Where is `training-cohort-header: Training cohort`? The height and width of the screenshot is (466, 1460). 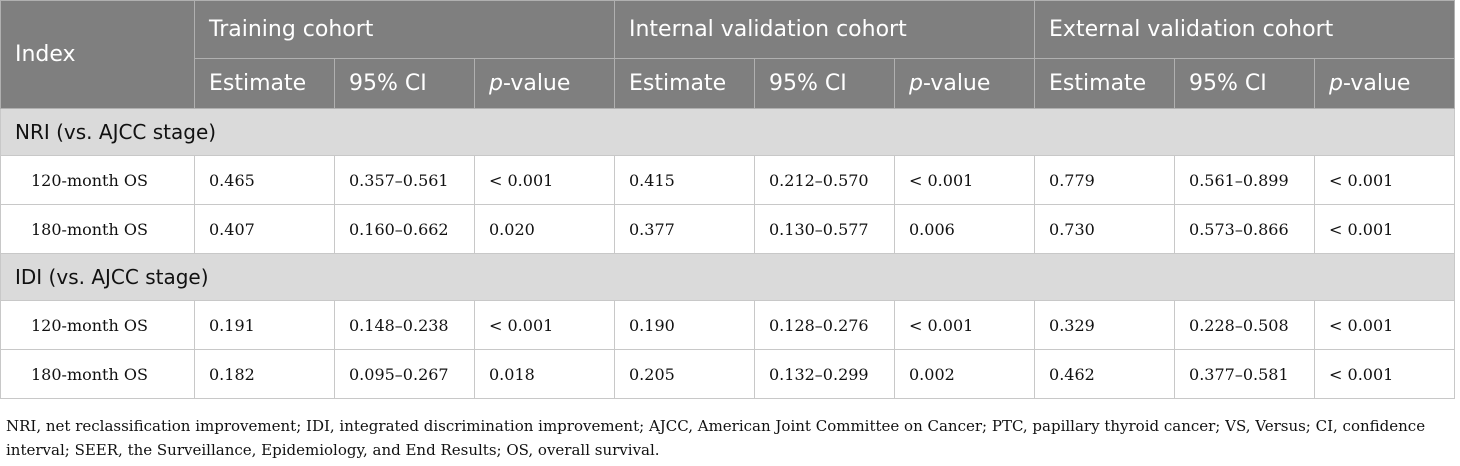 training-cohort-header: Training cohort is located at coordinates (404, 29).